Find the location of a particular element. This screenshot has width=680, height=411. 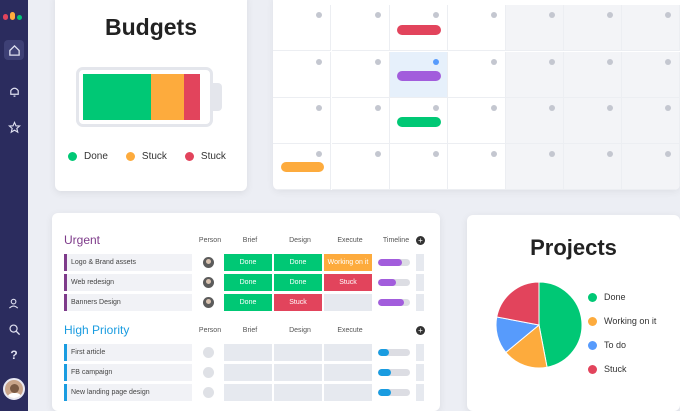

legend-item: To do is located at coordinates (607, 345).